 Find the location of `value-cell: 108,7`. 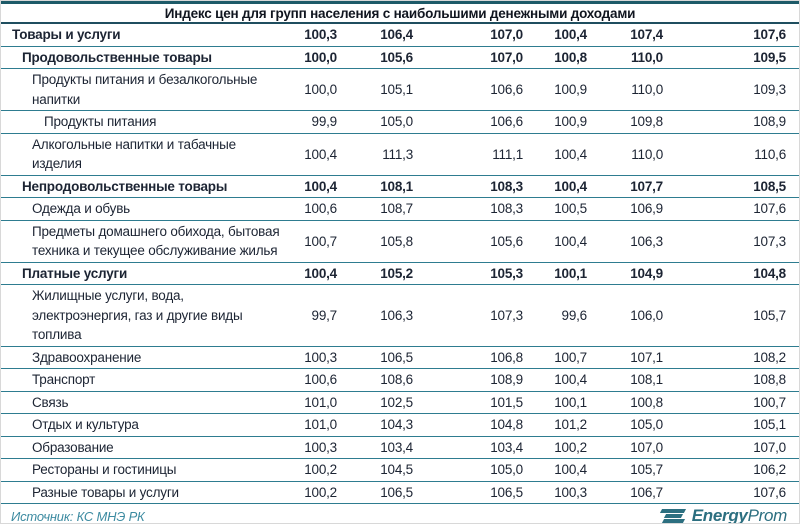

value-cell: 108,7 is located at coordinates (396, 209).